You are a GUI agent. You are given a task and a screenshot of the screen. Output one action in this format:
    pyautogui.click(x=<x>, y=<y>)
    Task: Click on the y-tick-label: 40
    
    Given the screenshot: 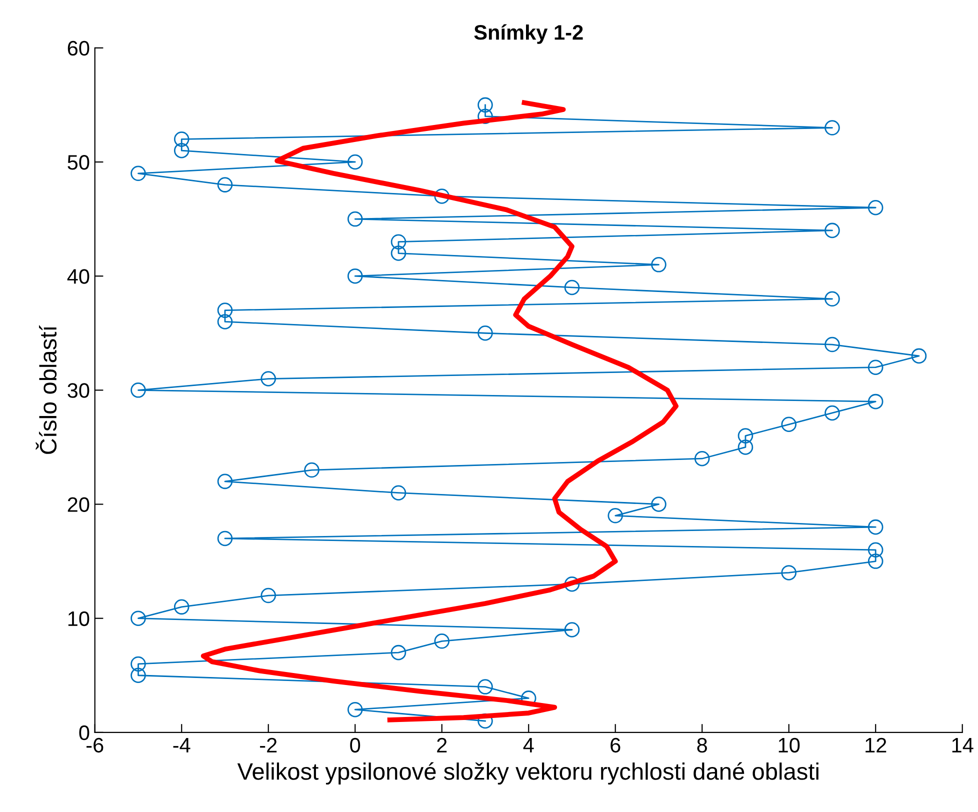 What is the action you would take?
    pyautogui.click(x=78, y=276)
    